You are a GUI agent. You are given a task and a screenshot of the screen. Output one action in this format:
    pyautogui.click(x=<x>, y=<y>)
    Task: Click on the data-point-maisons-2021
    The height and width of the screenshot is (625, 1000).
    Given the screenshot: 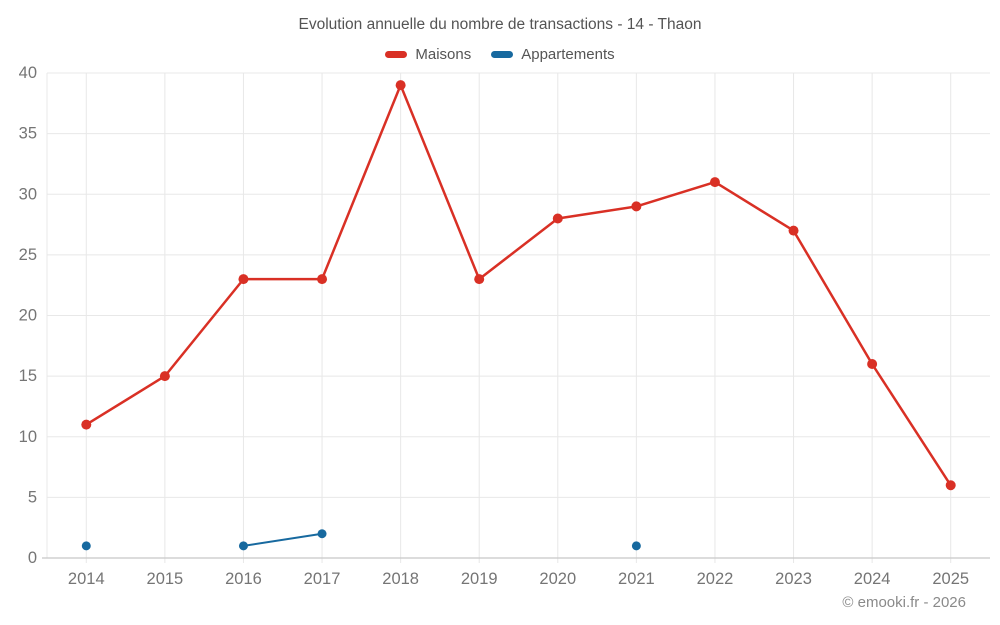 What is the action you would take?
    pyautogui.click(x=636, y=206)
    